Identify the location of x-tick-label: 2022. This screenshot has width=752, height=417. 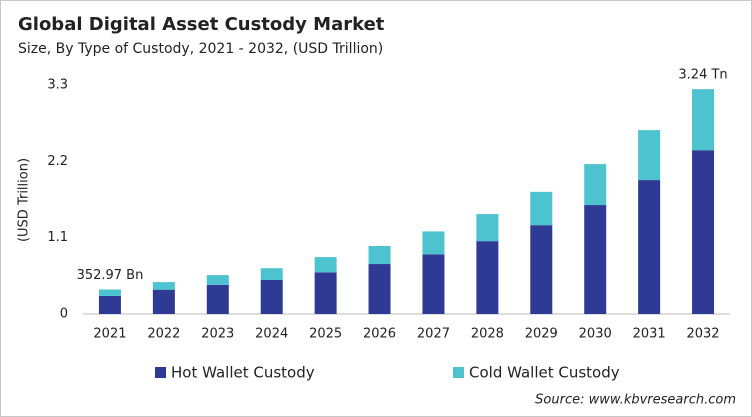
(163, 334).